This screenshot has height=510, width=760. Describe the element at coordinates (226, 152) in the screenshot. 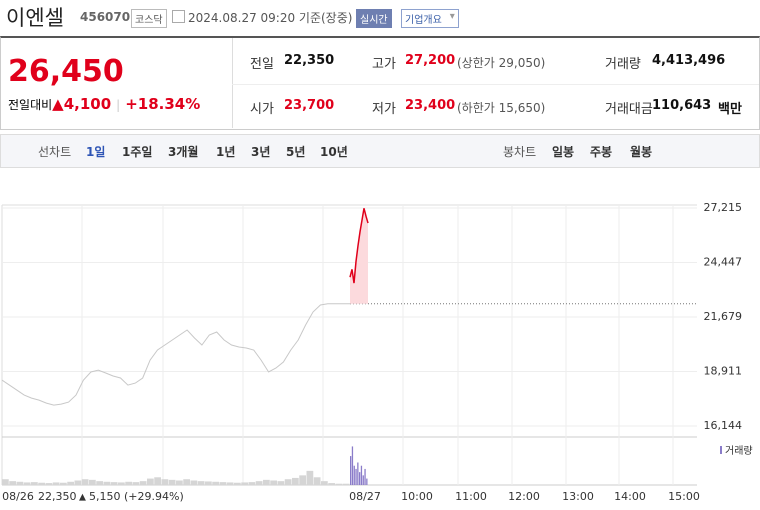

I see `tab-period: 1년` at that location.